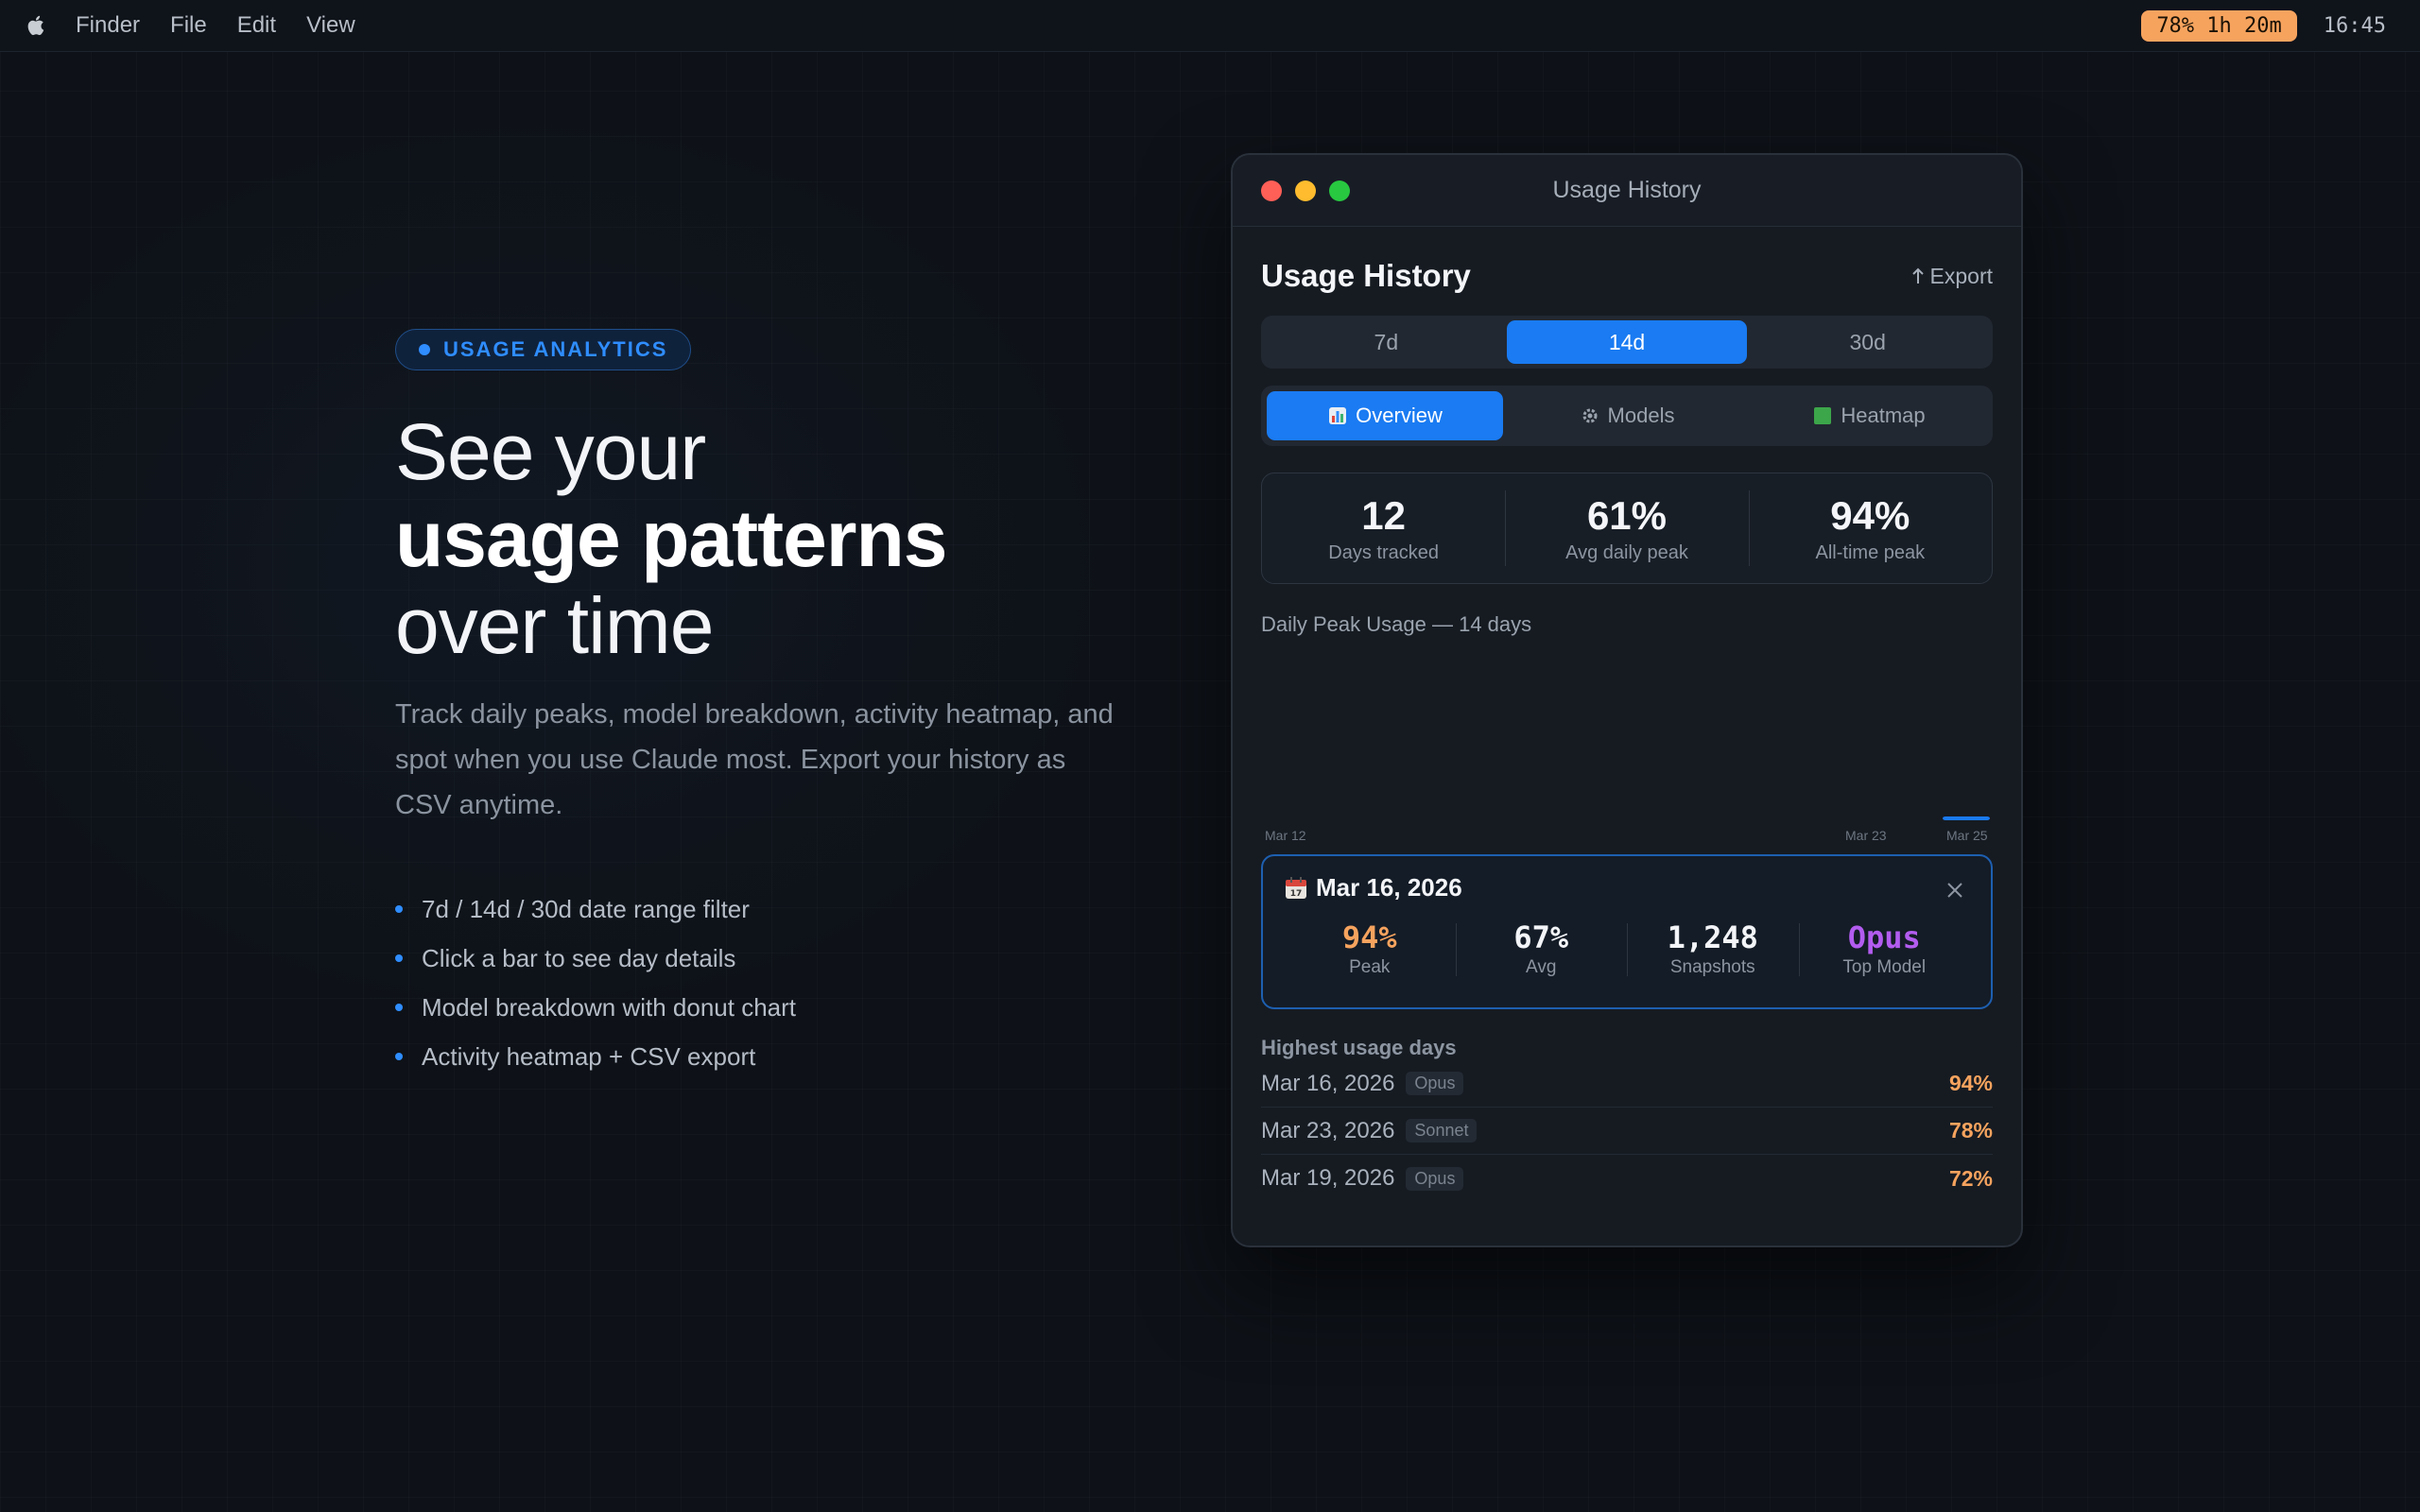 This screenshot has width=2420, height=1512. What do you see at coordinates (555, 349) in the screenshot?
I see `badge-label: USAGE ANALYTICS` at bounding box center [555, 349].